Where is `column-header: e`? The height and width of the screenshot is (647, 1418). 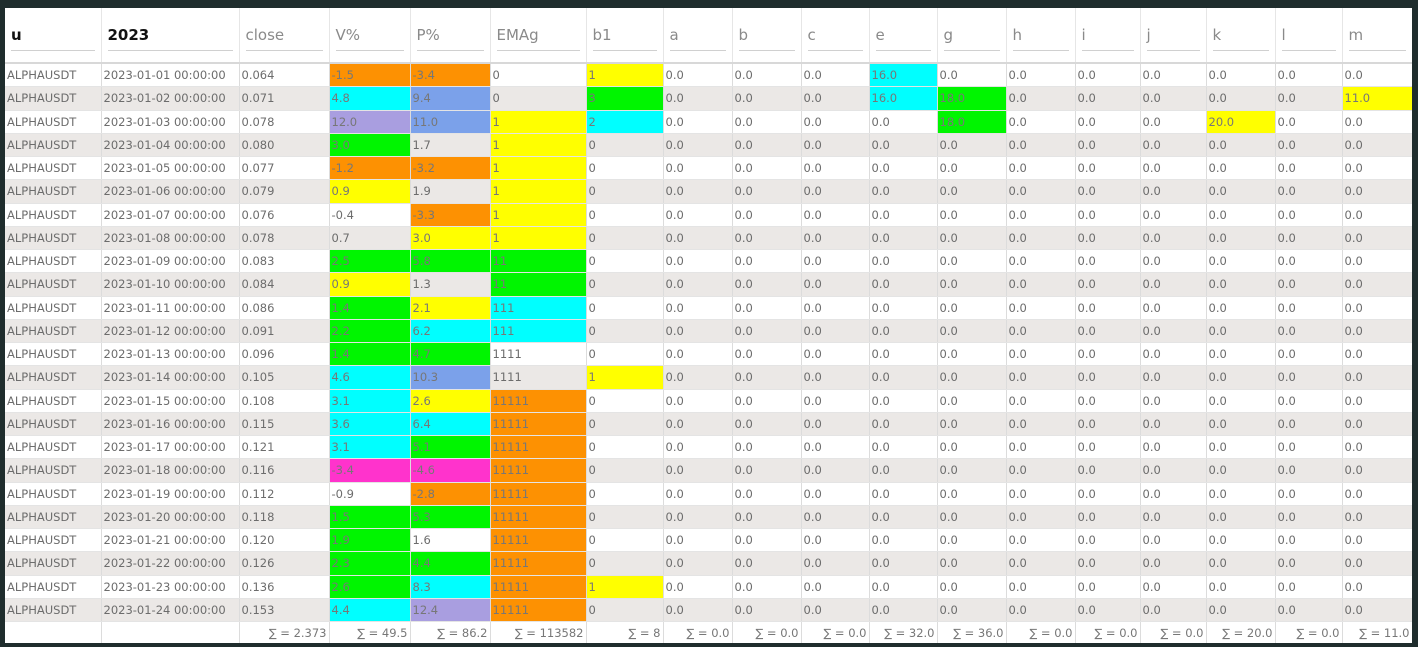
column-header: e is located at coordinates (903, 36).